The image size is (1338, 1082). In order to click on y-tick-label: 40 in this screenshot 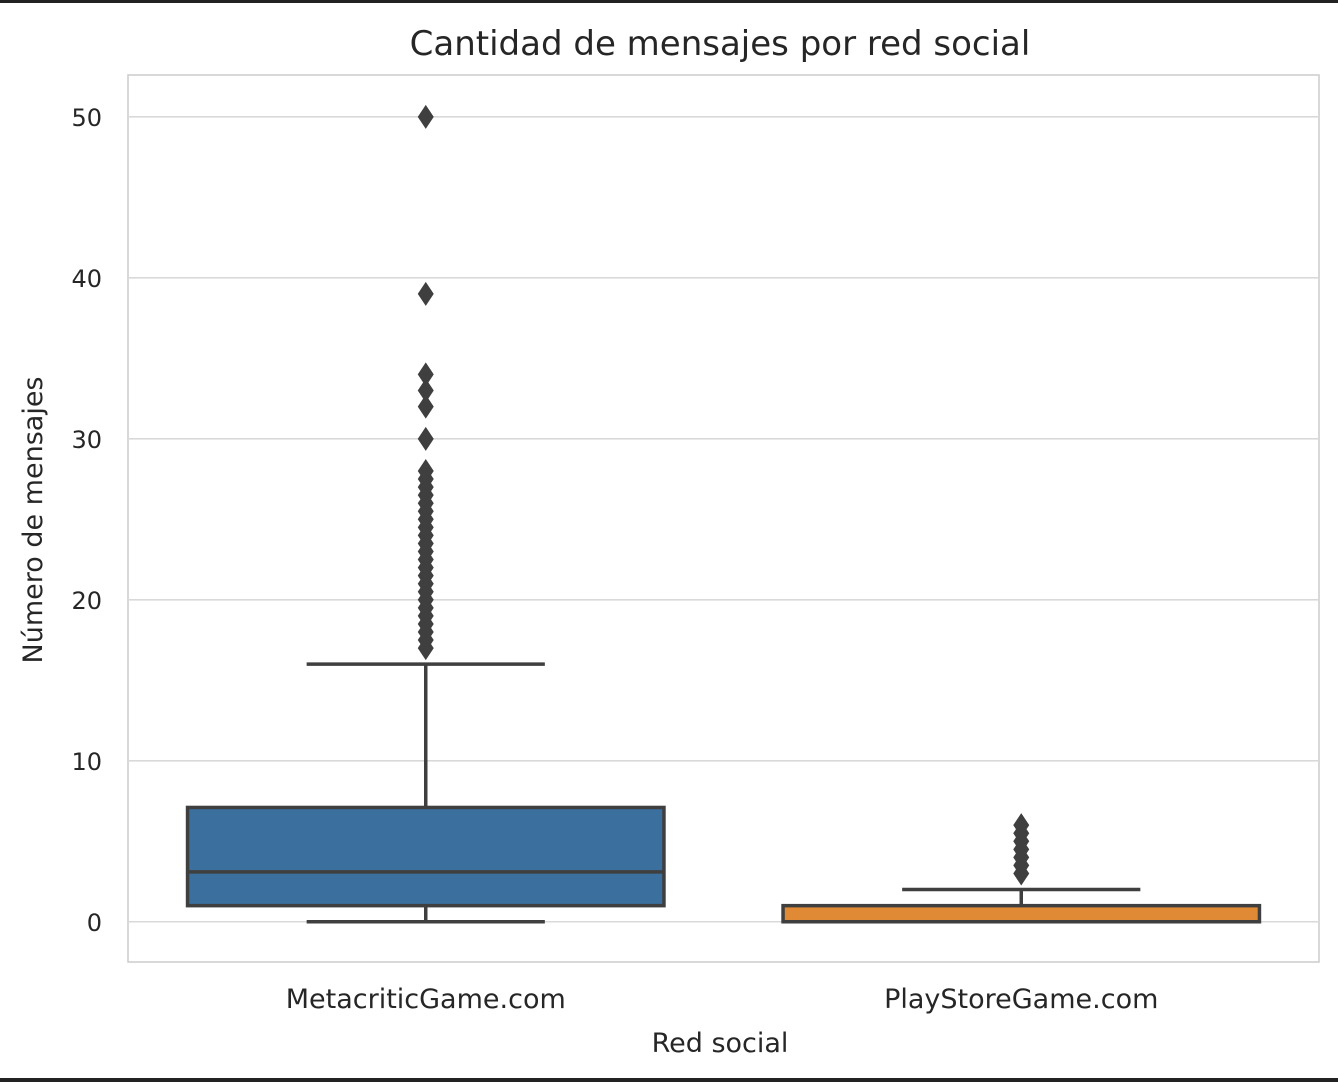, I will do `click(86, 279)`.